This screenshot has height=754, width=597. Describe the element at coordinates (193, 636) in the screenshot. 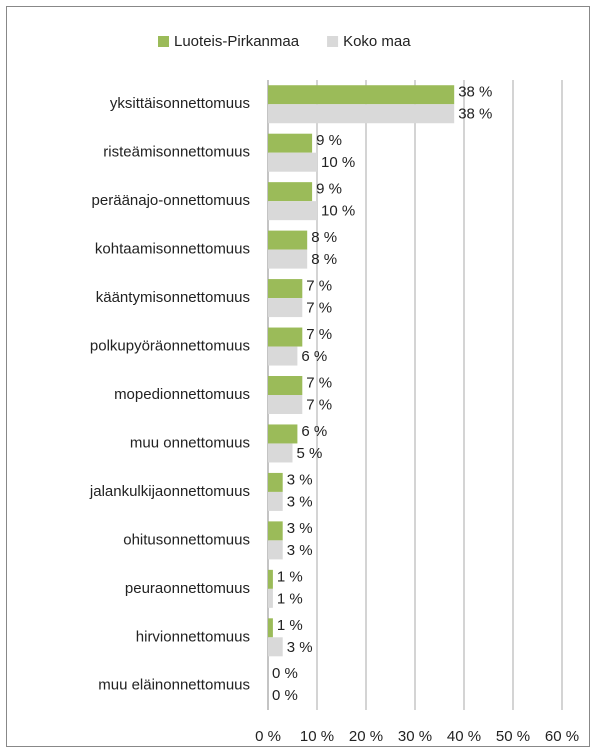

I see `y-tick-label: hirvionnettomuus` at that location.